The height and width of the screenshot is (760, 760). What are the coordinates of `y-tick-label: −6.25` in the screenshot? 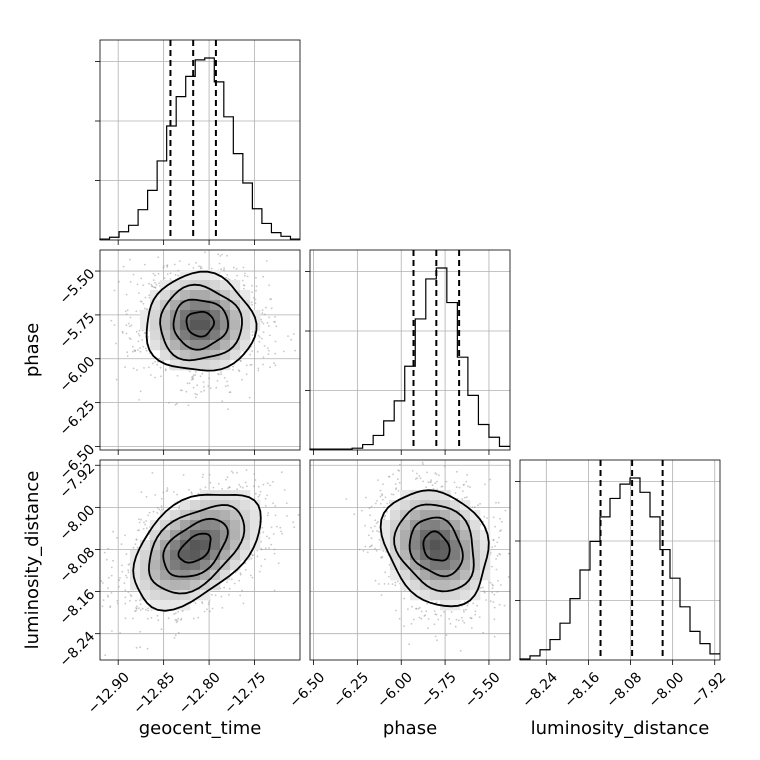 It's located at (78, 419).